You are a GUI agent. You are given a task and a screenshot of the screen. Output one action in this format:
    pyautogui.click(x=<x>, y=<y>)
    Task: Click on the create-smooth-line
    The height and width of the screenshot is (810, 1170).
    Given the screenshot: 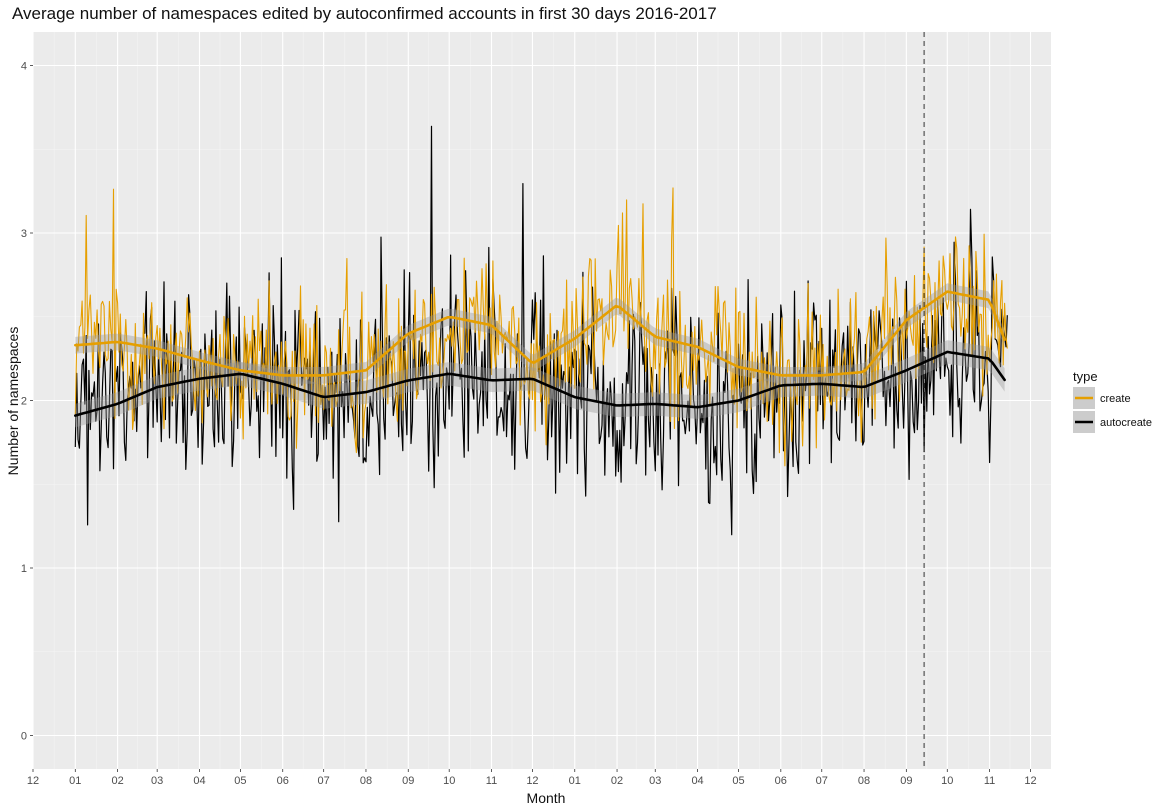 What is the action you would take?
    pyautogui.click(x=540, y=333)
    